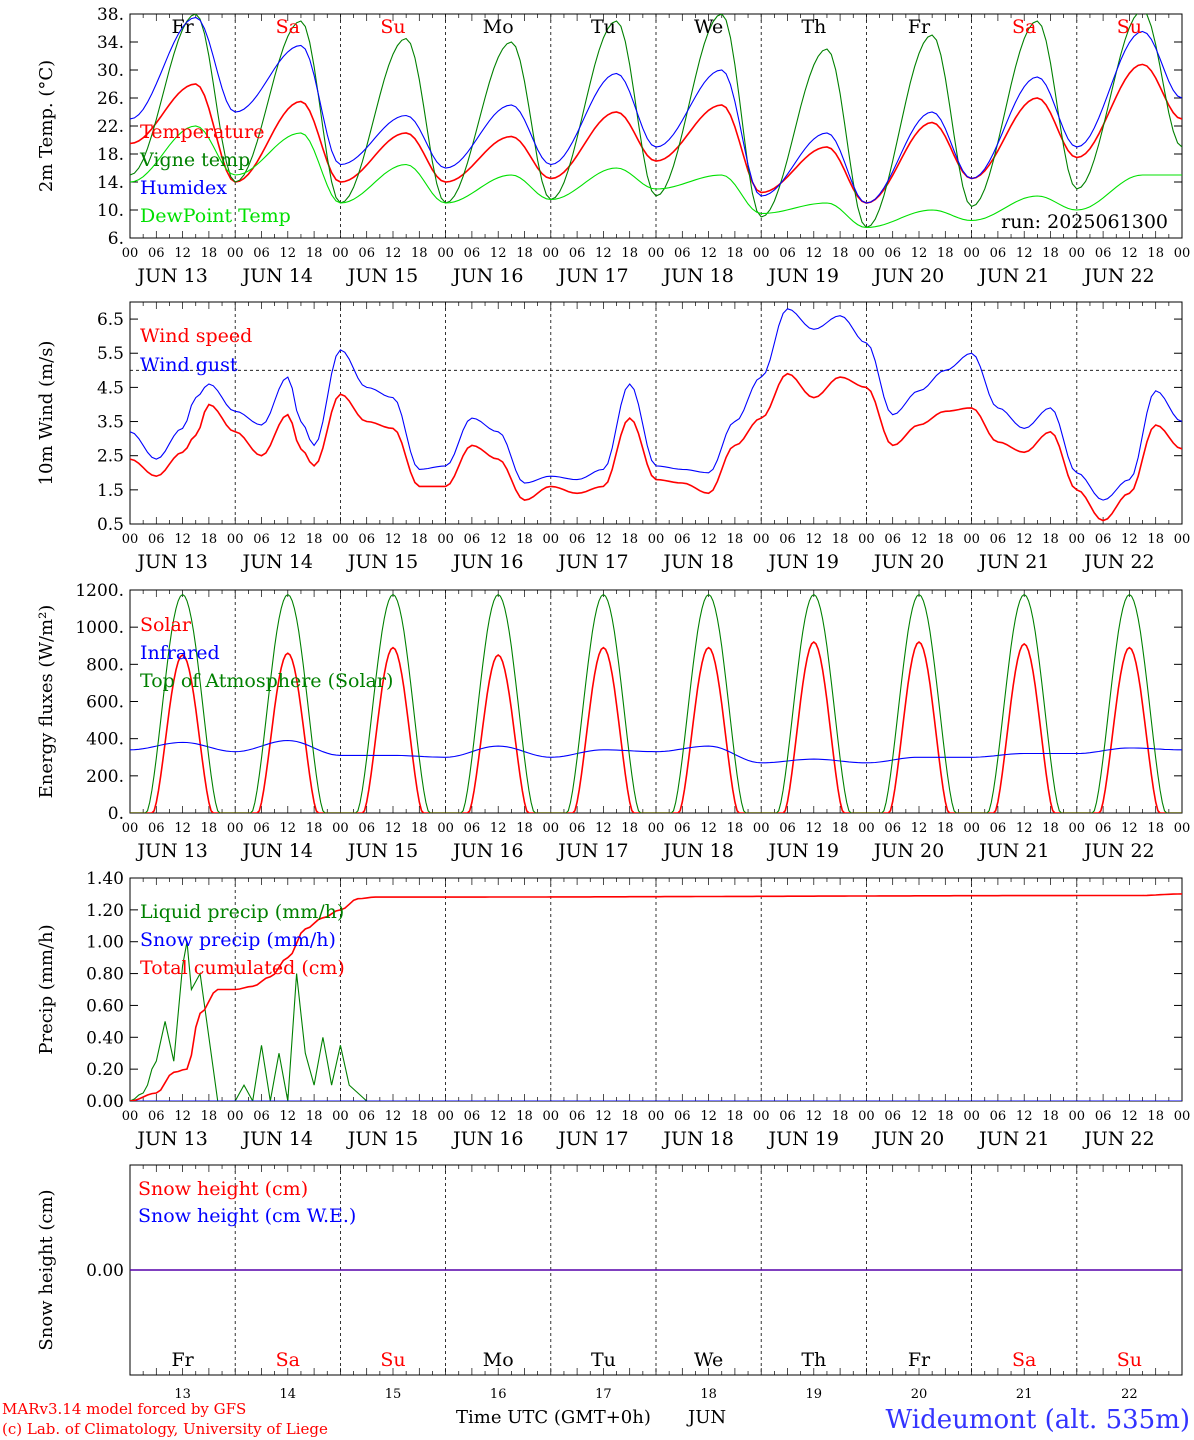  I want to click on y-tick-label: 2.5, so click(110, 457).